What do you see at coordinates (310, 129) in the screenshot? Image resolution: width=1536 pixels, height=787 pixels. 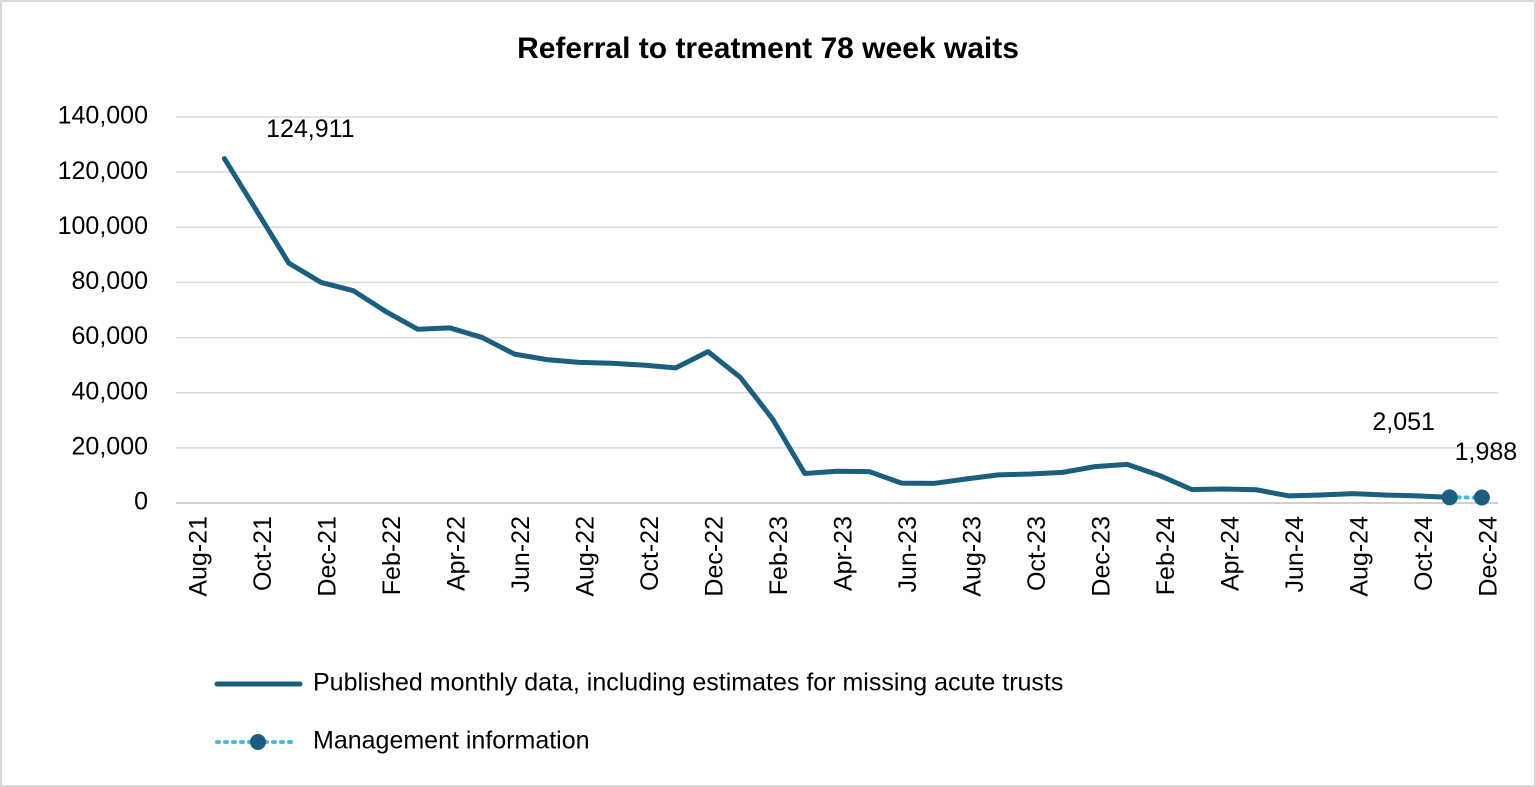 I see `data-label: 124,911` at bounding box center [310, 129].